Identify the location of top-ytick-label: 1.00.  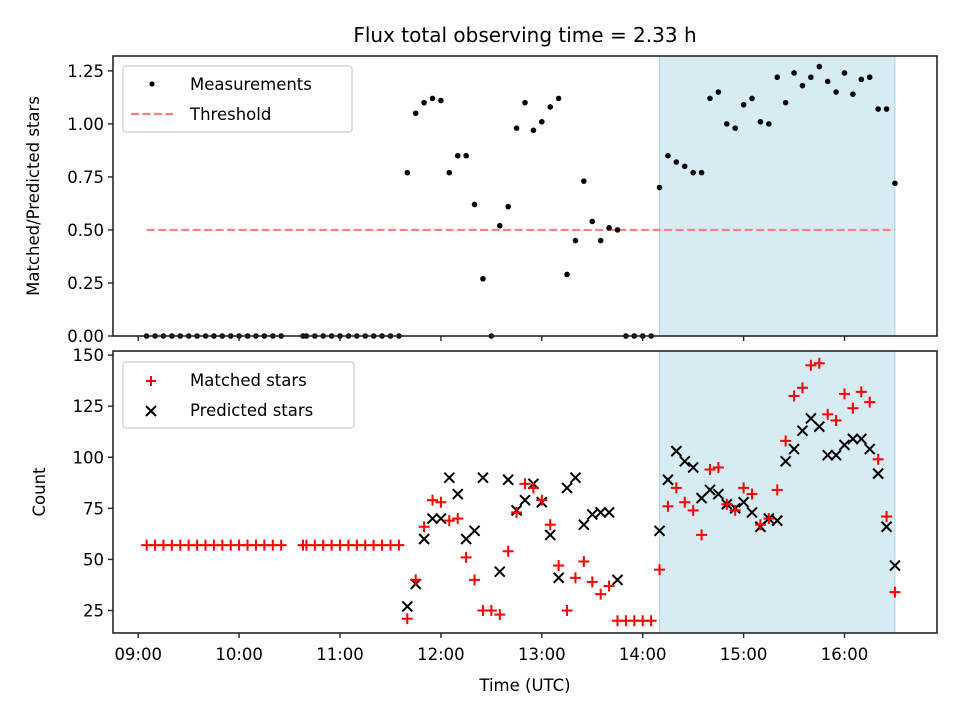
(85, 124).